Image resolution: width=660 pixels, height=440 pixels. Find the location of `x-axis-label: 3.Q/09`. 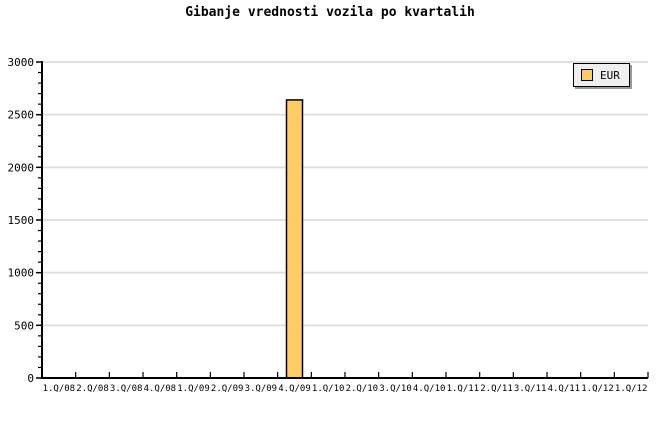

x-axis-label: 3.Q/09 is located at coordinates (261, 389).